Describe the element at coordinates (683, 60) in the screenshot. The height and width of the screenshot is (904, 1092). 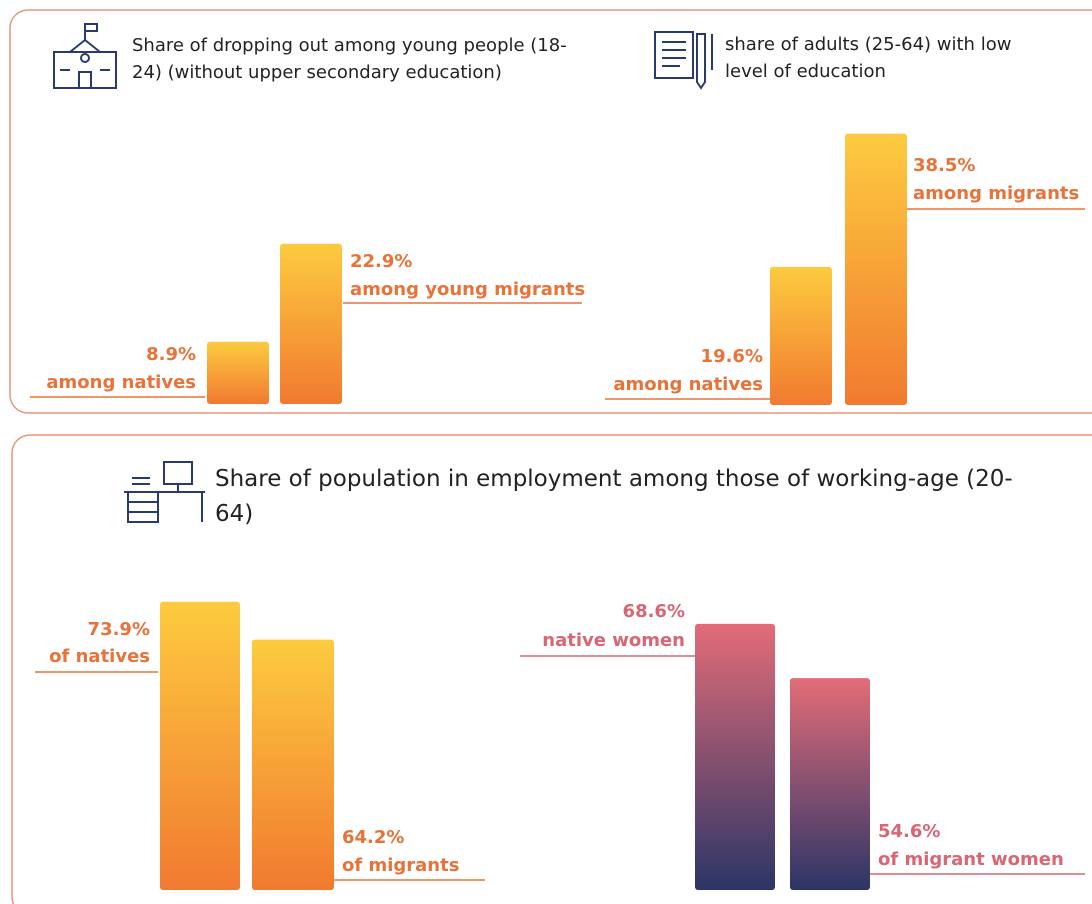
I see `book-icon` at that location.